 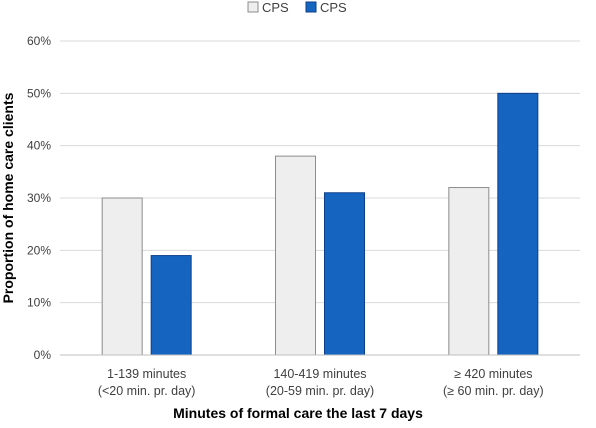 What do you see at coordinates (39, 303) in the screenshot?
I see `y-tick-label: 10%` at bounding box center [39, 303].